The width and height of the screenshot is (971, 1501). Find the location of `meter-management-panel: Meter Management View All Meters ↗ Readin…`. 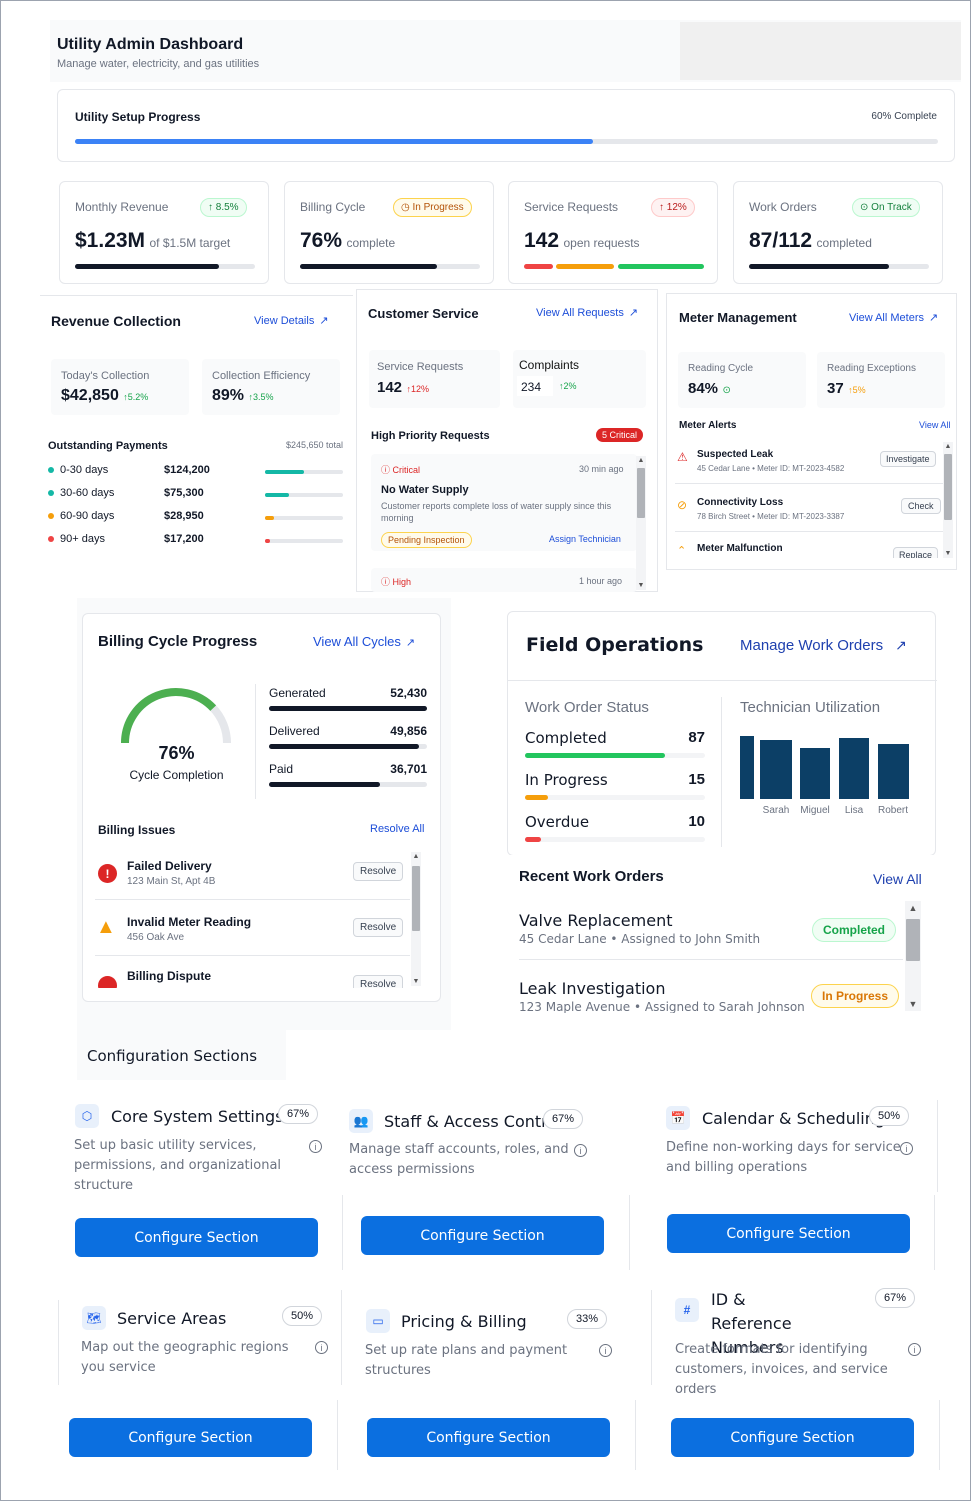

meter-management-panel: Meter Management View All Meters ↗ Readin… is located at coordinates (811, 431).